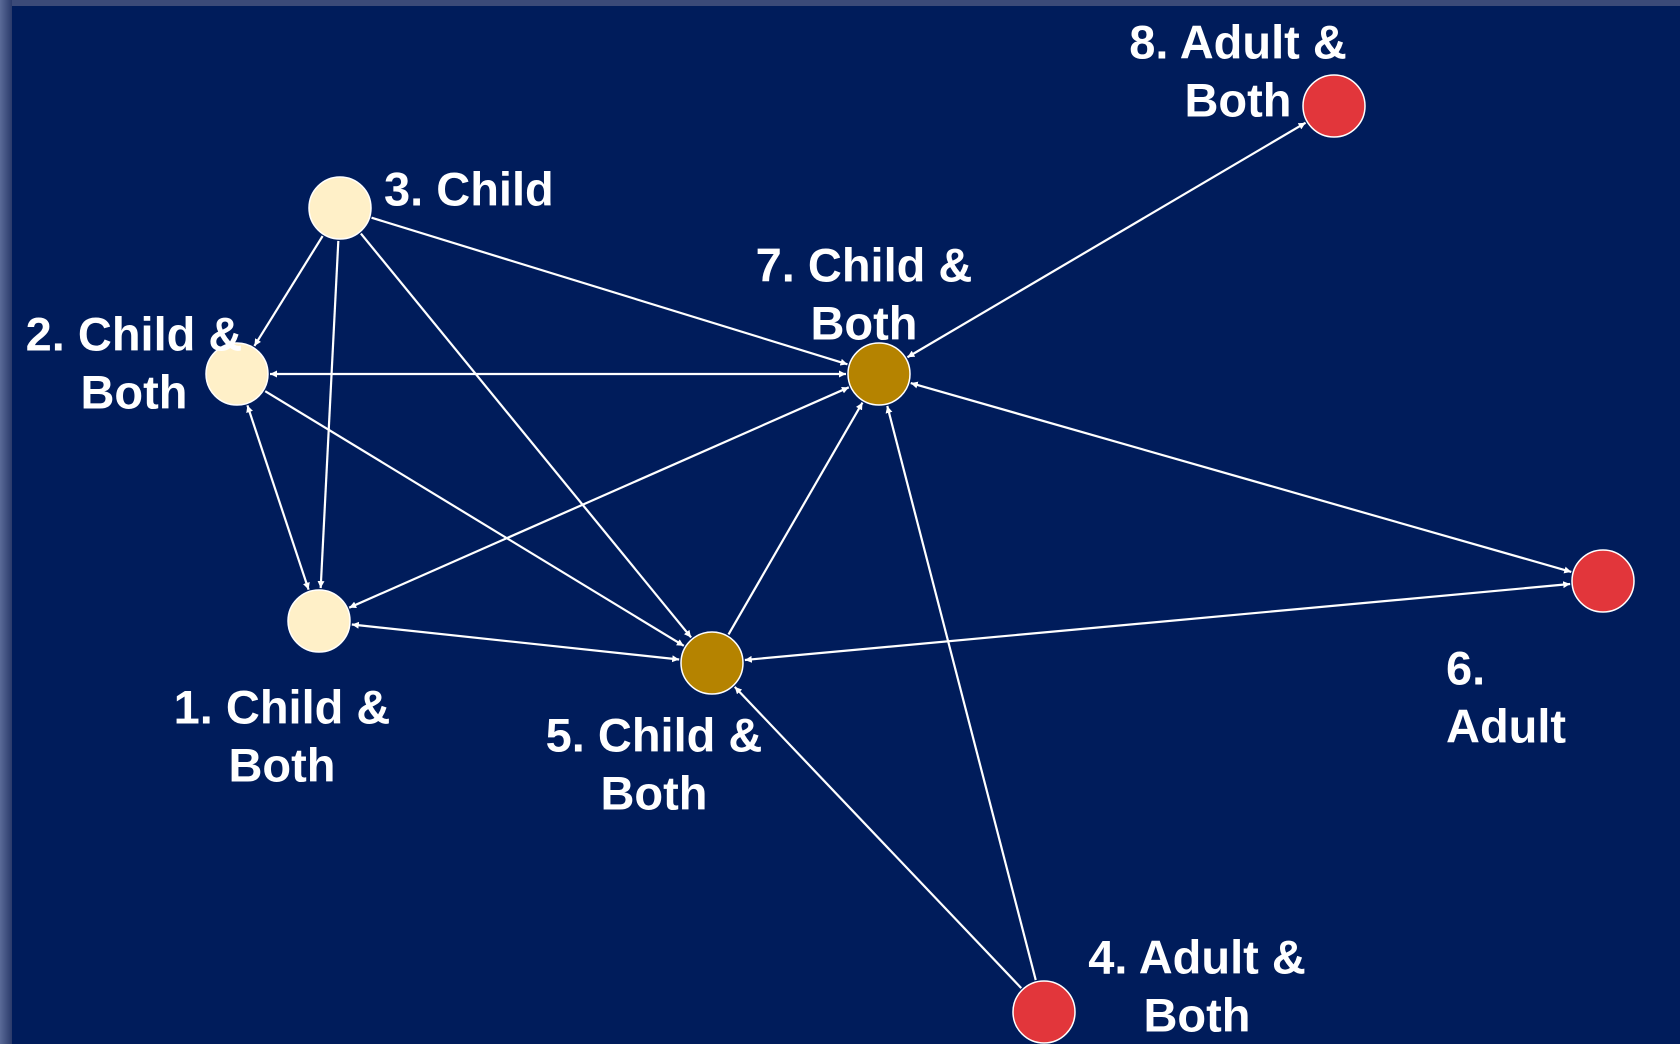  What do you see at coordinates (1506, 725) in the screenshot?
I see `node-label: Adult` at bounding box center [1506, 725].